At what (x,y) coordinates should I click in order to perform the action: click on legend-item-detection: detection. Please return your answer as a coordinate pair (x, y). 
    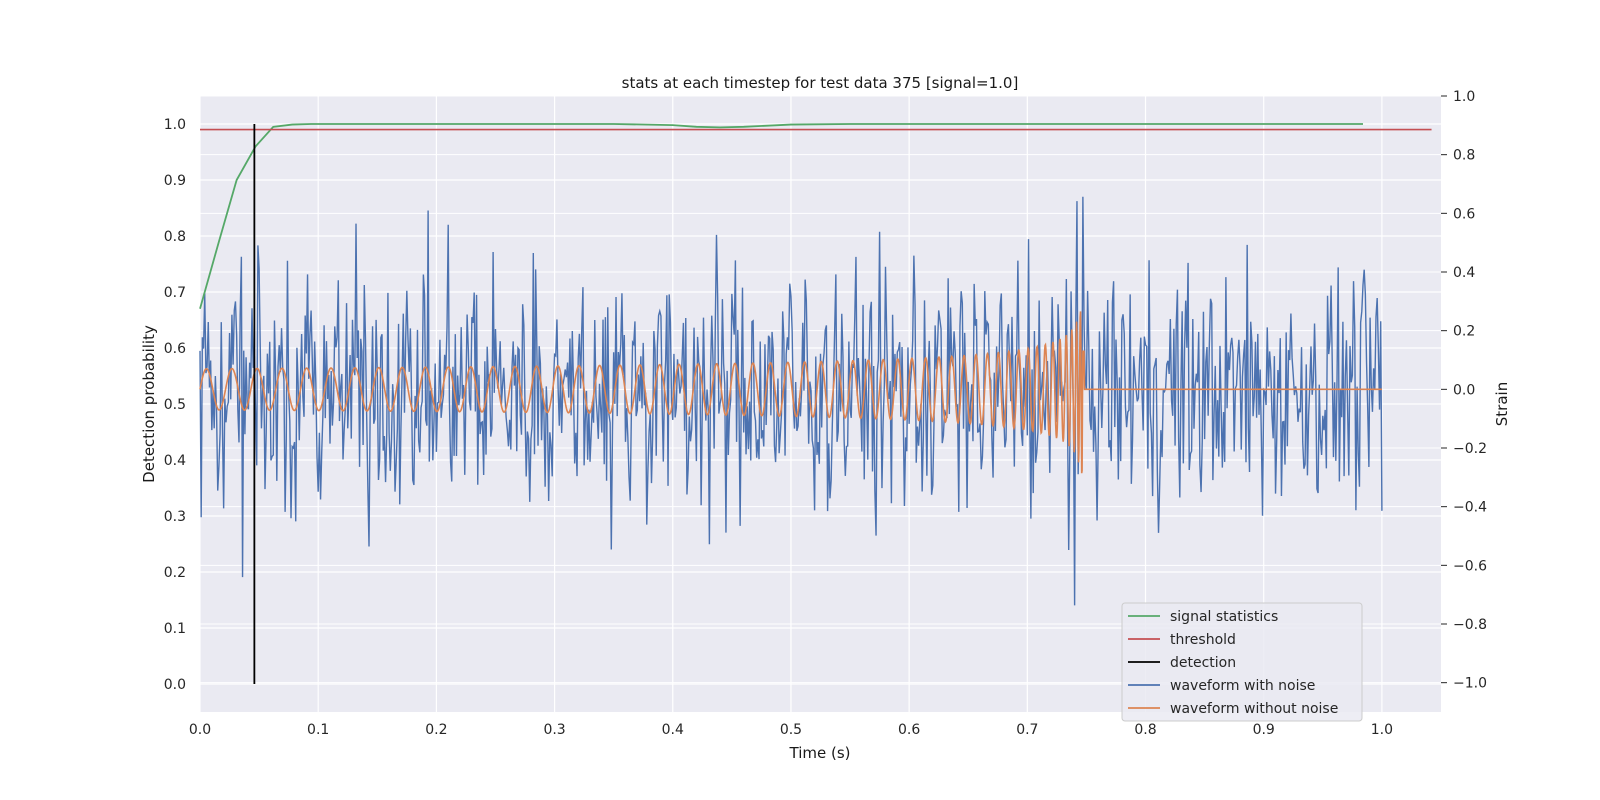
    Looking at the image, I should click on (1182, 663).